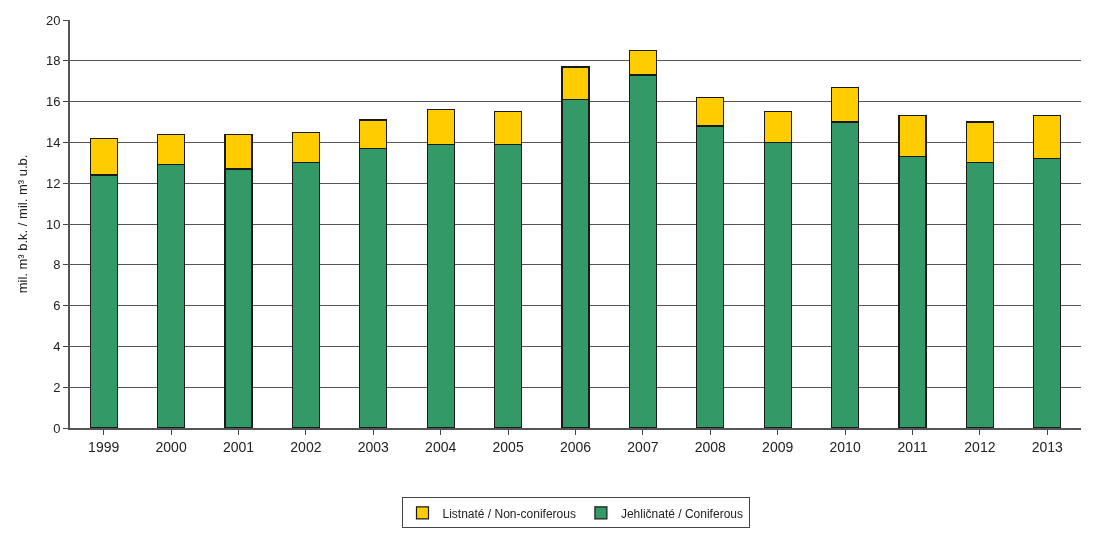 This screenshot has height=540, width=1096. Describe the element at coordinates (509, 513) in the screenshot. I see `legend-label: Listnaté / Non-coniferous` at that location.